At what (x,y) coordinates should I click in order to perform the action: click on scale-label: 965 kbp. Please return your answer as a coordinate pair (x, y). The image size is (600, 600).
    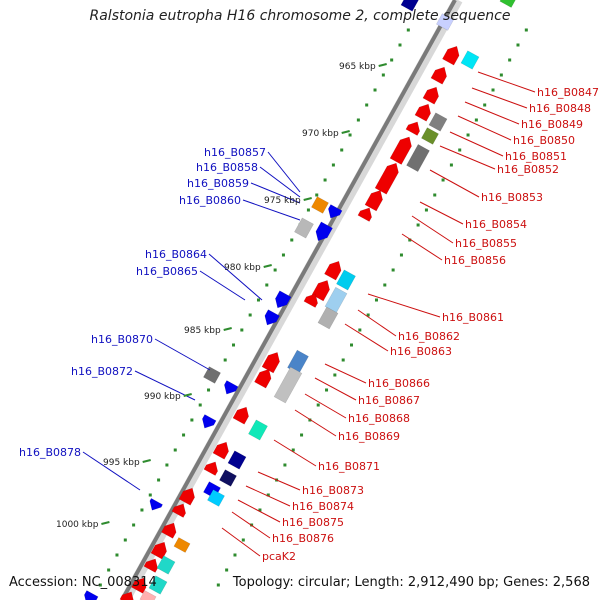
    Looking at the image, I should click on (357, 67).